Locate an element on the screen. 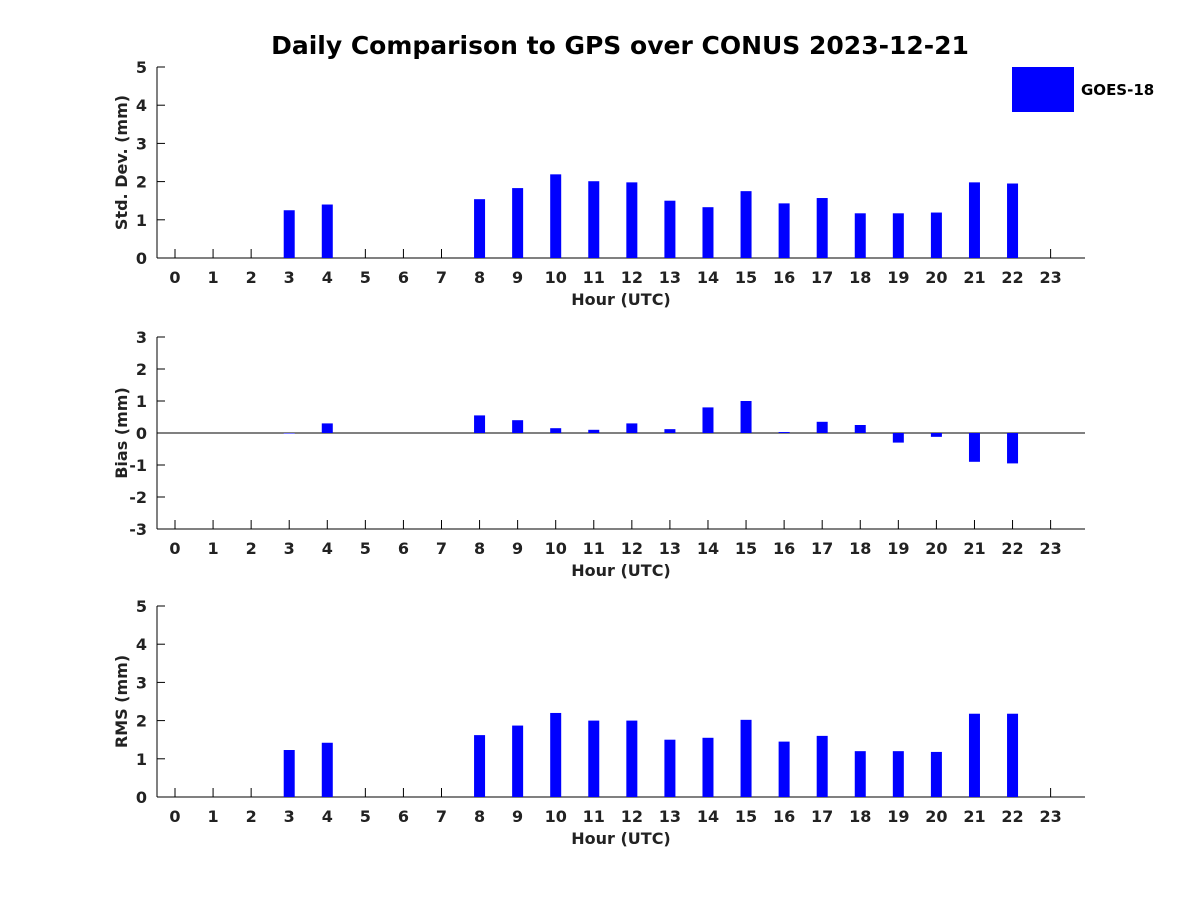 The image size is (1200, 900). x-tick-label: 13 is located at coordinates (670, 816).